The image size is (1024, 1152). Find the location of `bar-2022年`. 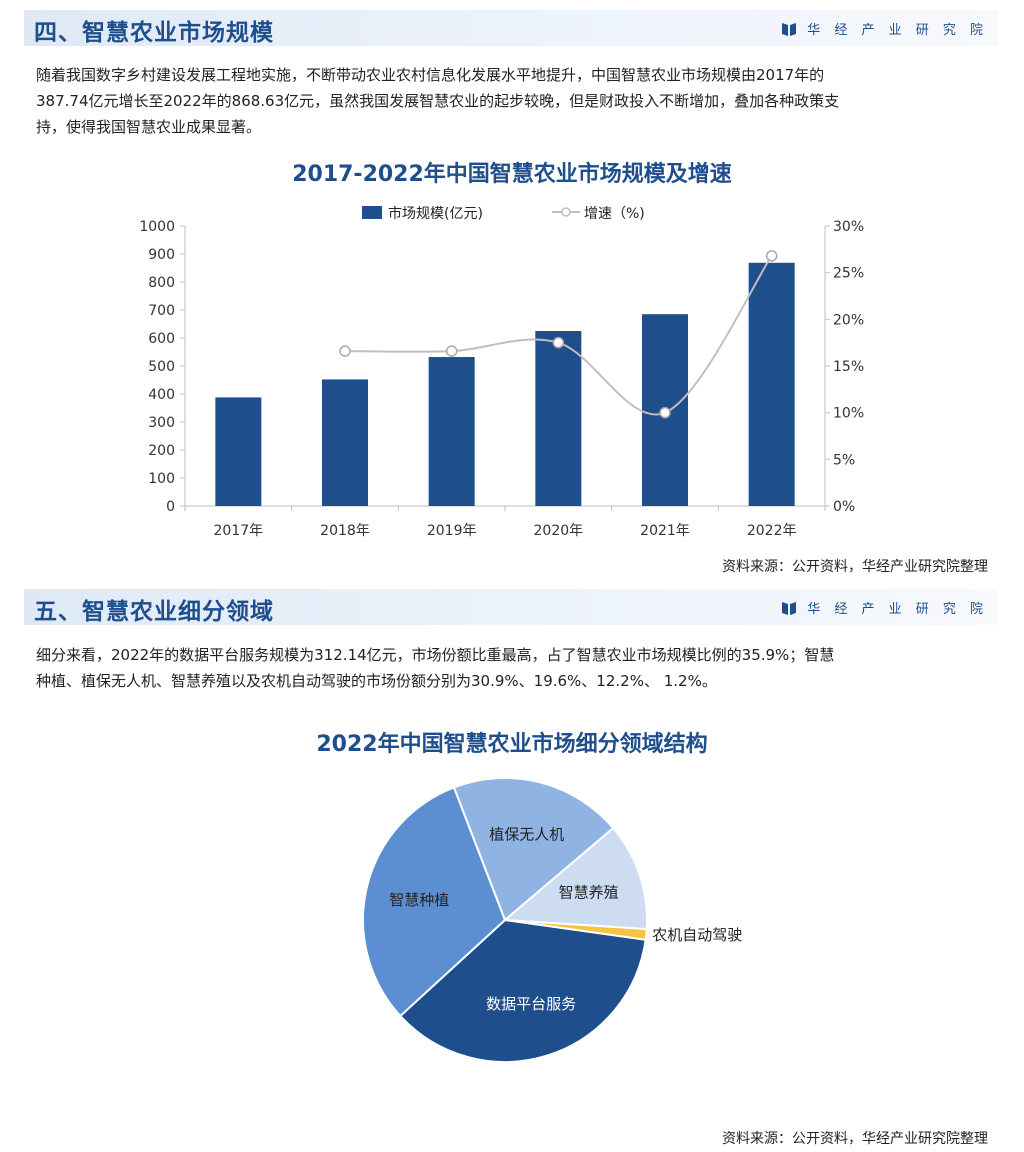

bar-2022年 is located at coordinates (771, 384).